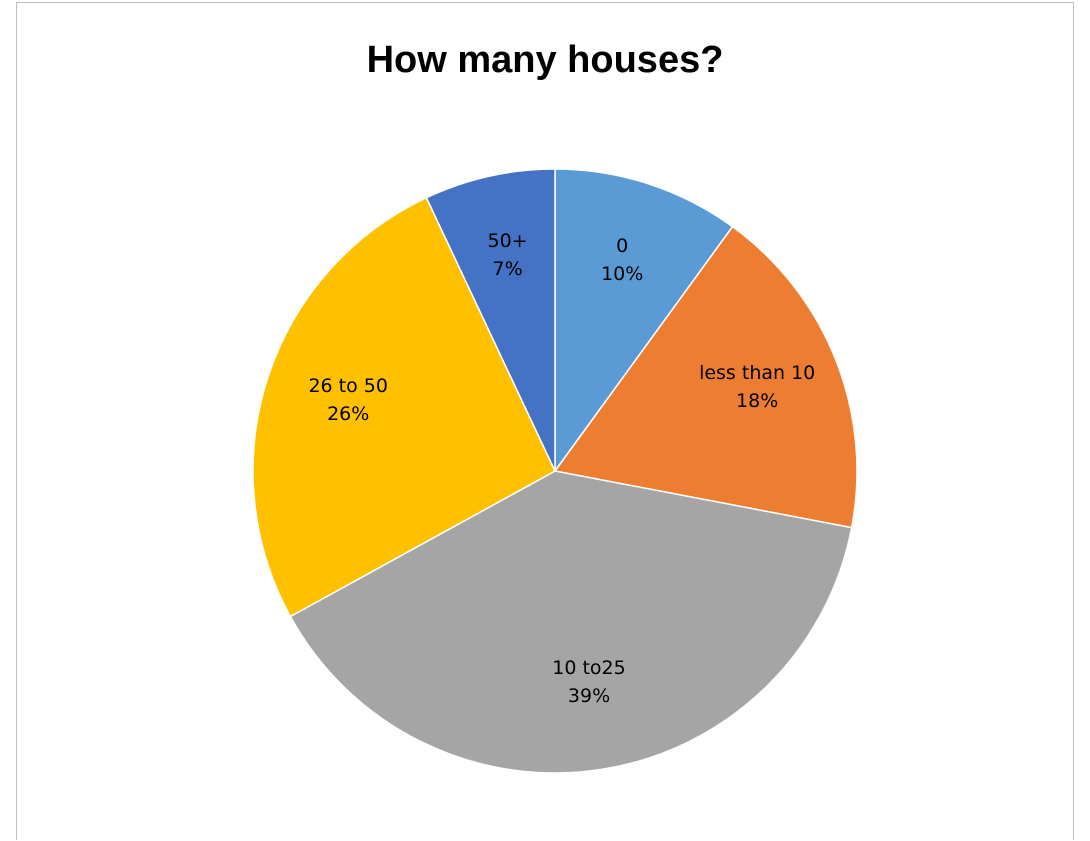 Image resolution: width=1090 pixels, height=841 pixels. I want to click on data-label-10-to25: 10 to25 39%, so click(588, 682).